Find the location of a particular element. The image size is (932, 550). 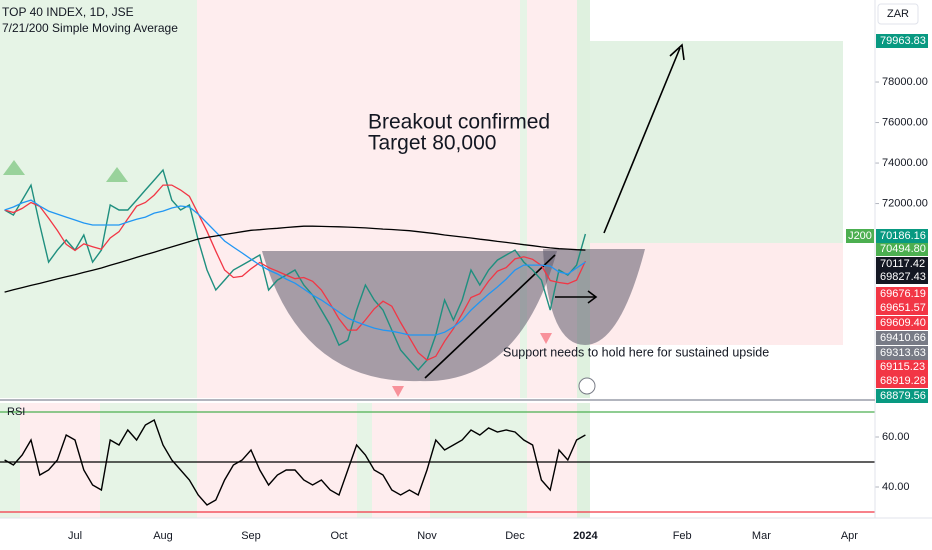

price-tag-label: 68879.56 is located at coordinates (903, 396).